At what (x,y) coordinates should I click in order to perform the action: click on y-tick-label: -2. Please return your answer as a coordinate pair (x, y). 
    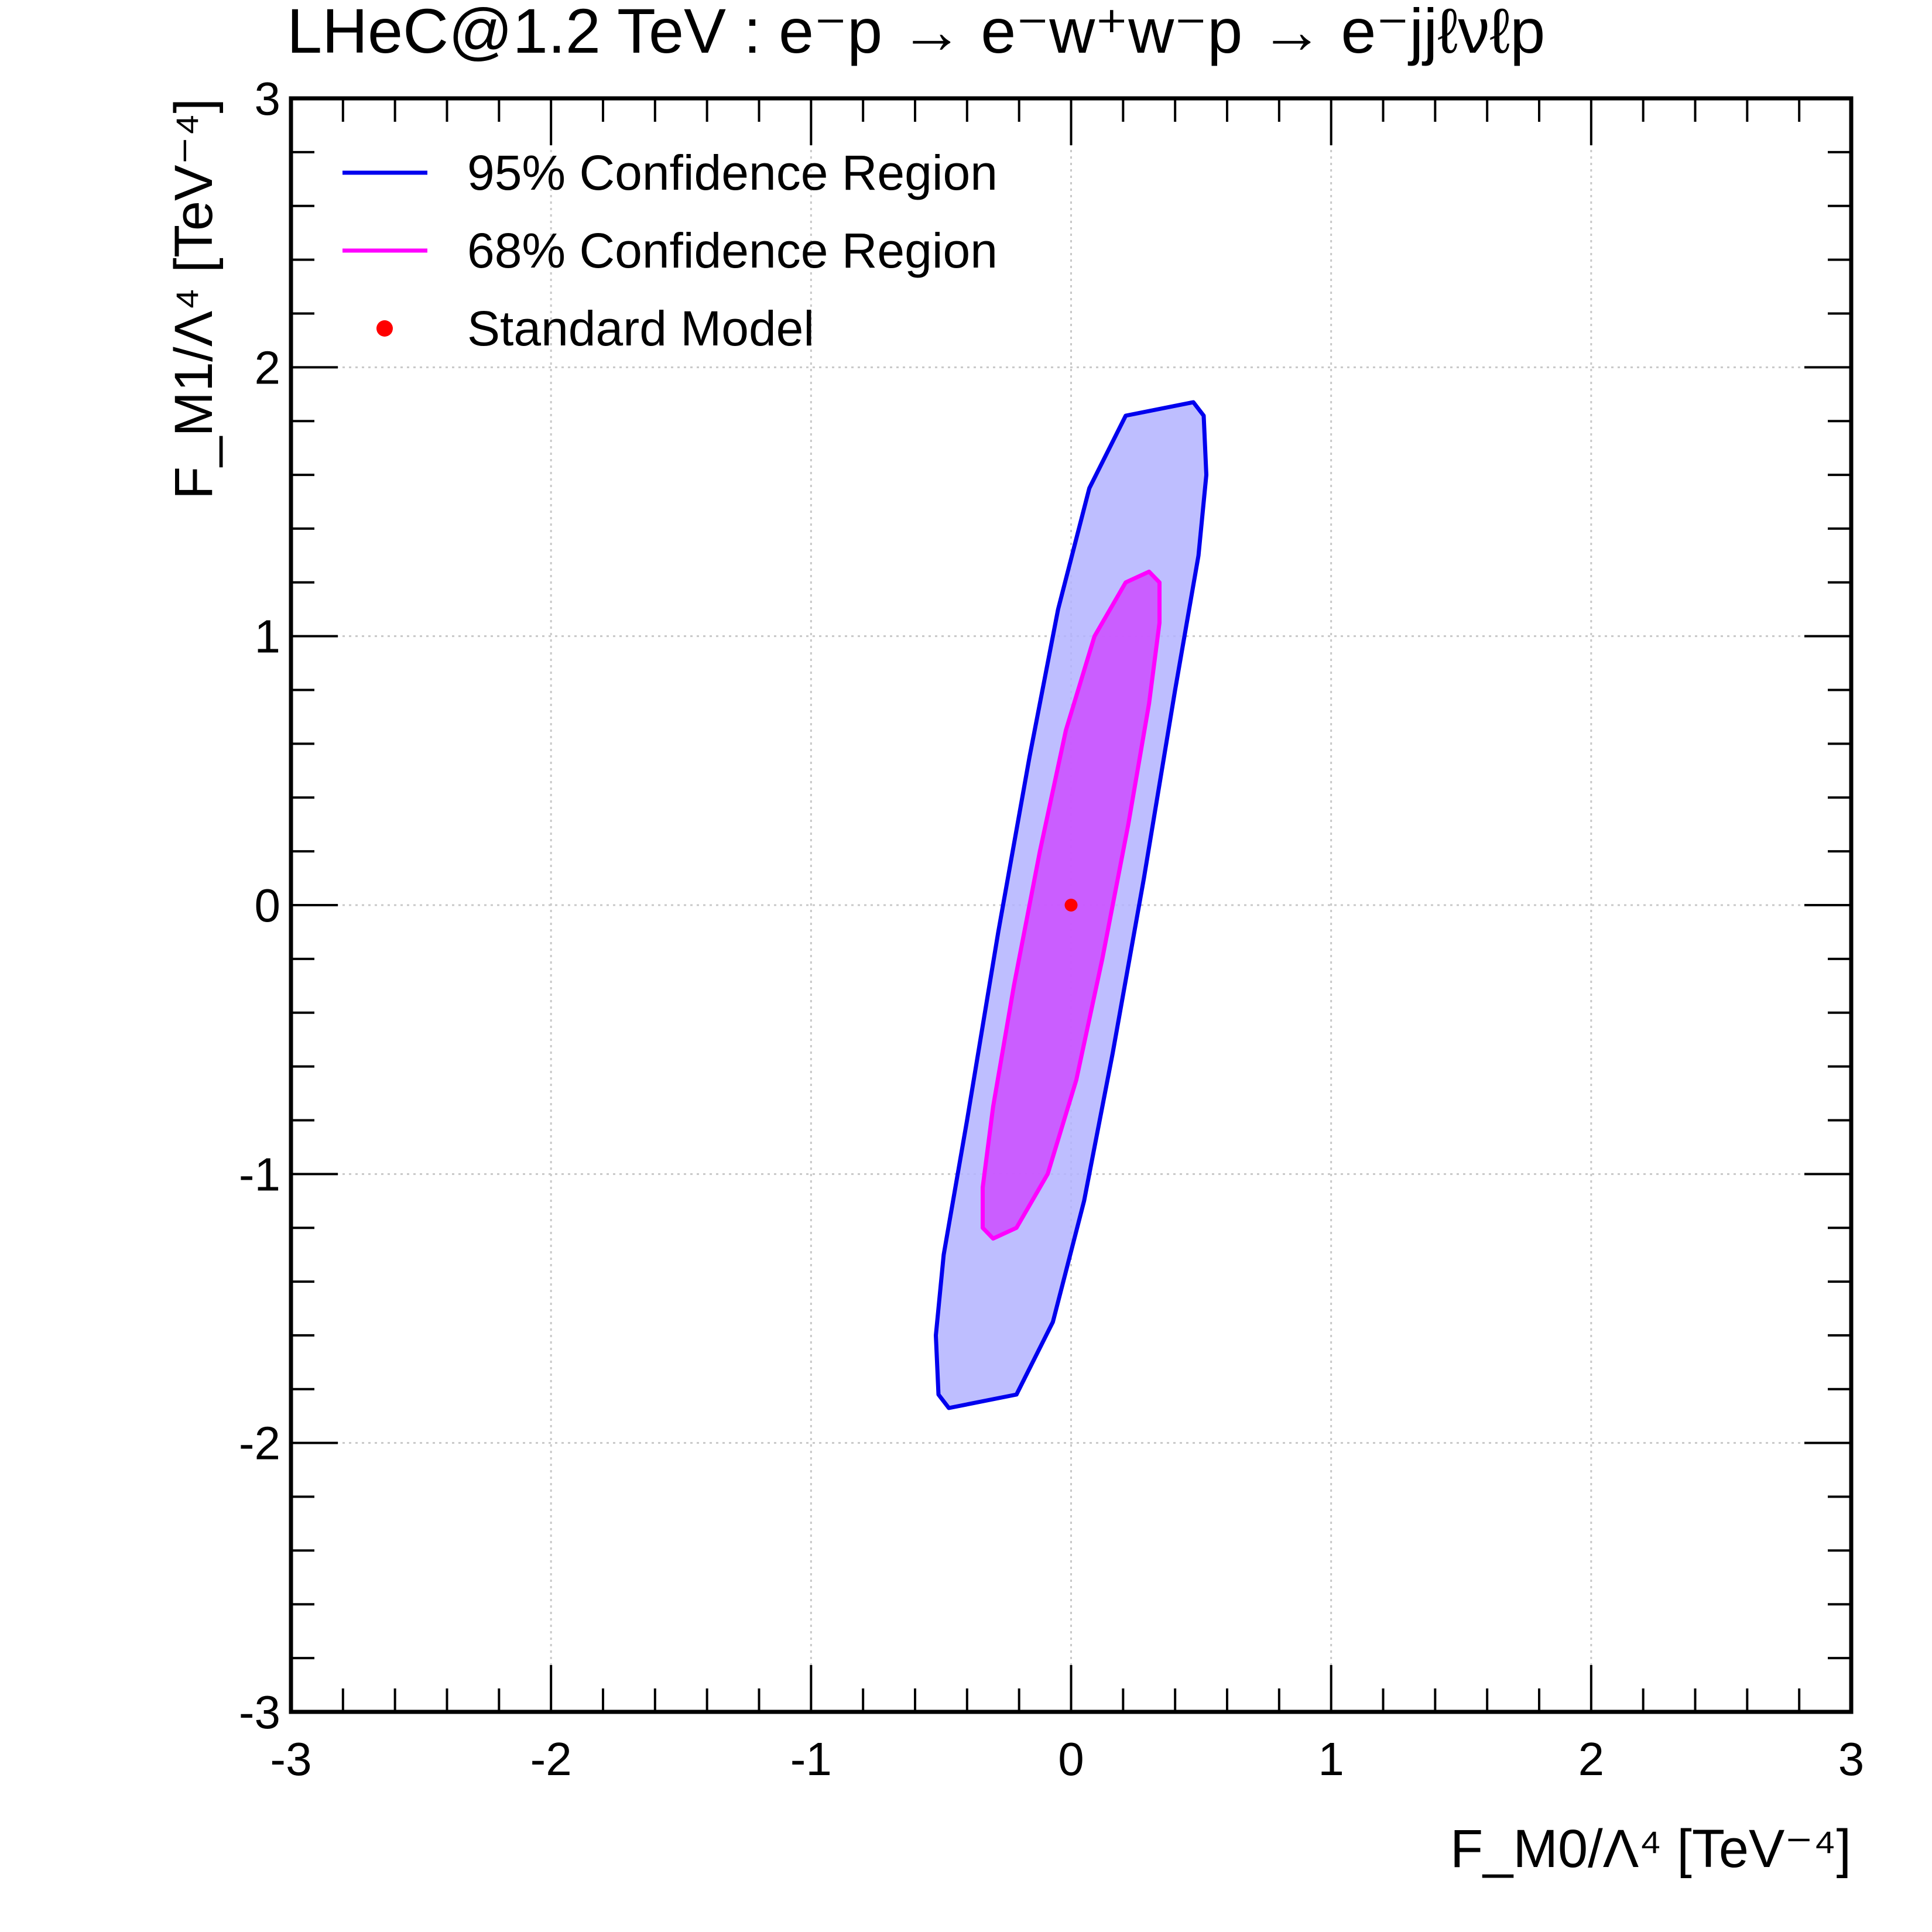
    Looking at the image, I should click on (259, 1443).